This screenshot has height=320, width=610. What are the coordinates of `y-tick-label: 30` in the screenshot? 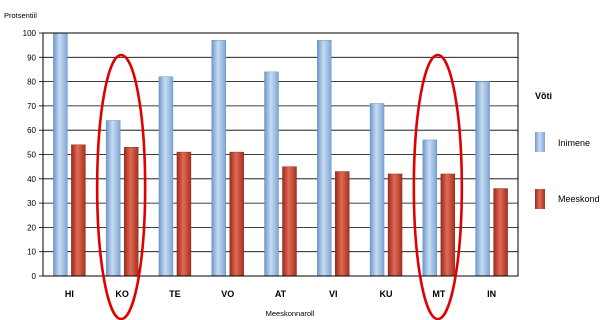 It's located at (31, 203).